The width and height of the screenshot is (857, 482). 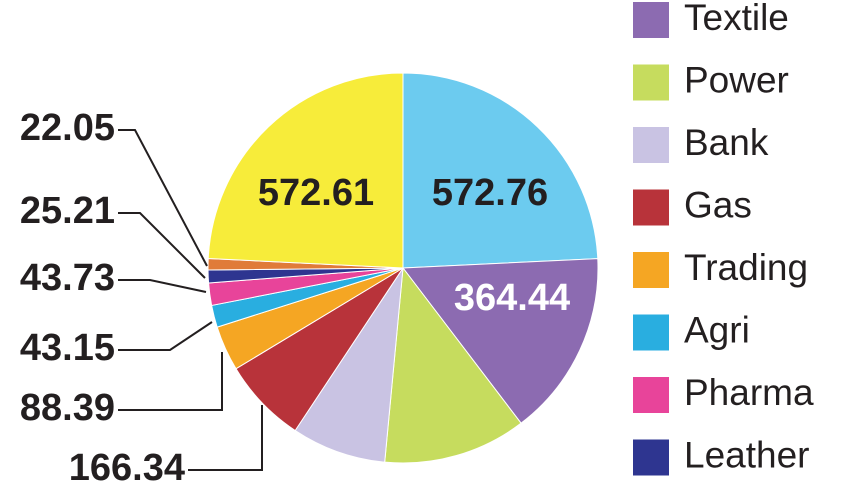 What do you see at coordinates (490, 193) in the screenshot?
I see `data-label: 572.76` at bounding box center [490, 193].